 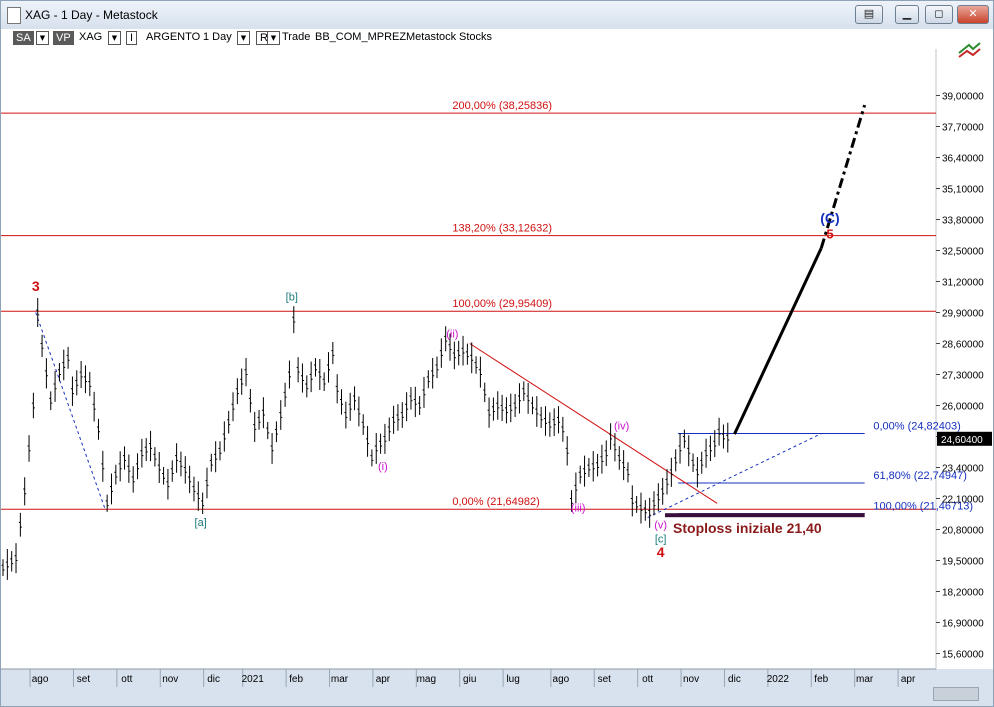 What do you see at coordinates (292, 298) in the screenshot?
I see `wave-label: [b]` at bounding box center [292, 298].